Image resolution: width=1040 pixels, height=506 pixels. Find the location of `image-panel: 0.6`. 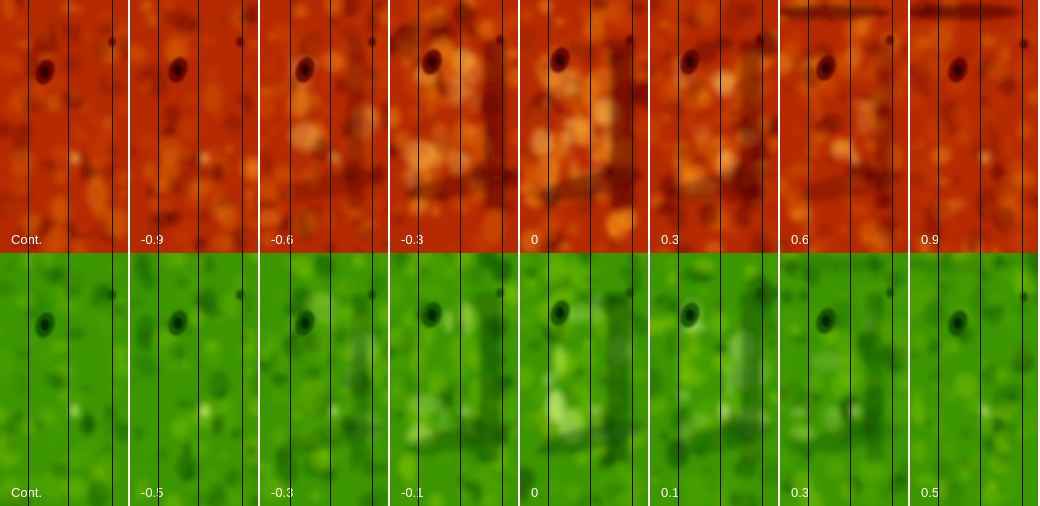

image-panel: 0.6 is located at coordinates (844, 126).